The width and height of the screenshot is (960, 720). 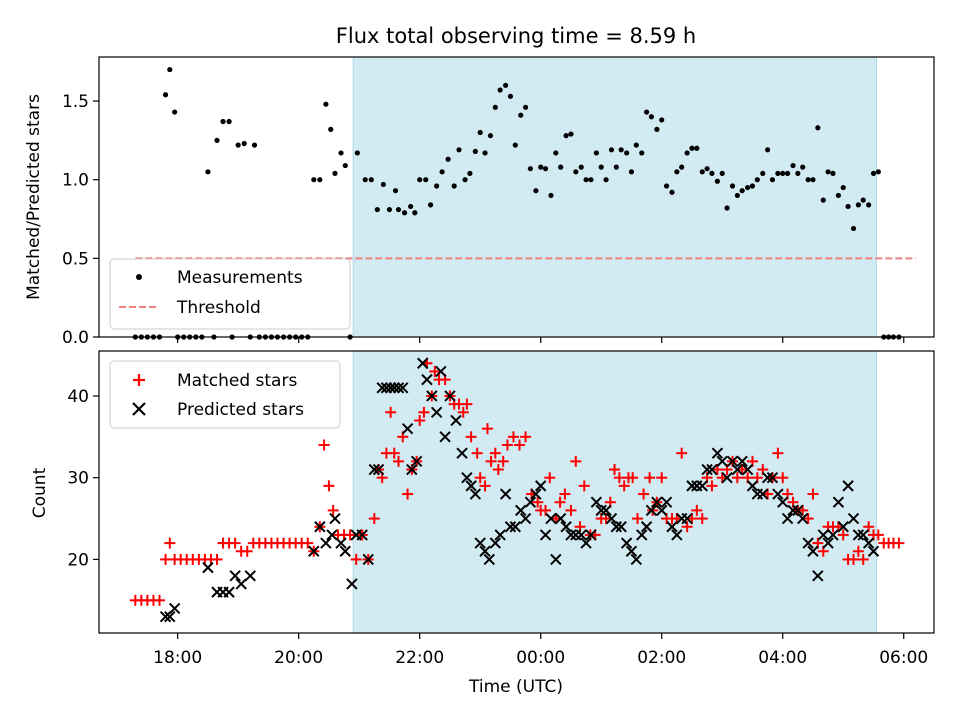 I want to click on bottom-legend-box, so click(x=225, y=394).